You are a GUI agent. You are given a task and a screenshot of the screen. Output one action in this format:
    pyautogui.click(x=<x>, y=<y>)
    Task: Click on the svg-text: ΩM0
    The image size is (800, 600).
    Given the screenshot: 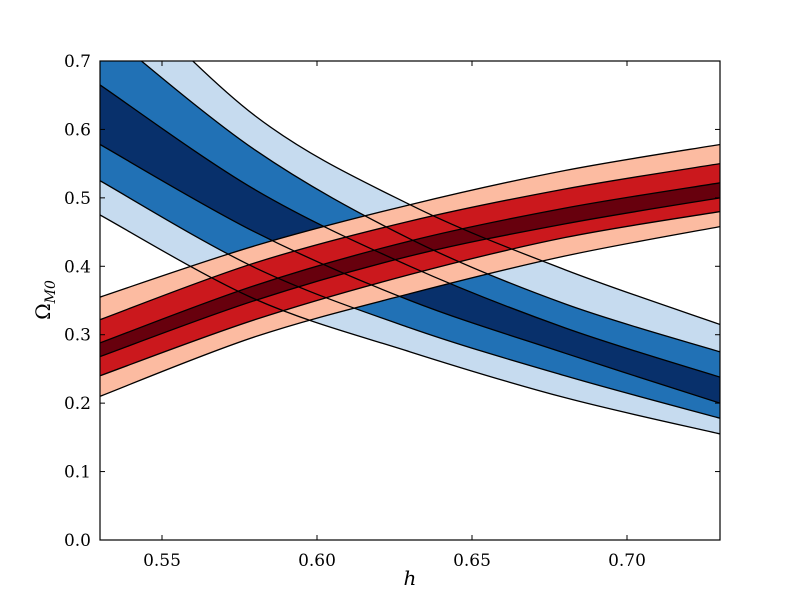 What is the action you would take?
    pyautogui.click(x=45, y=300)
    